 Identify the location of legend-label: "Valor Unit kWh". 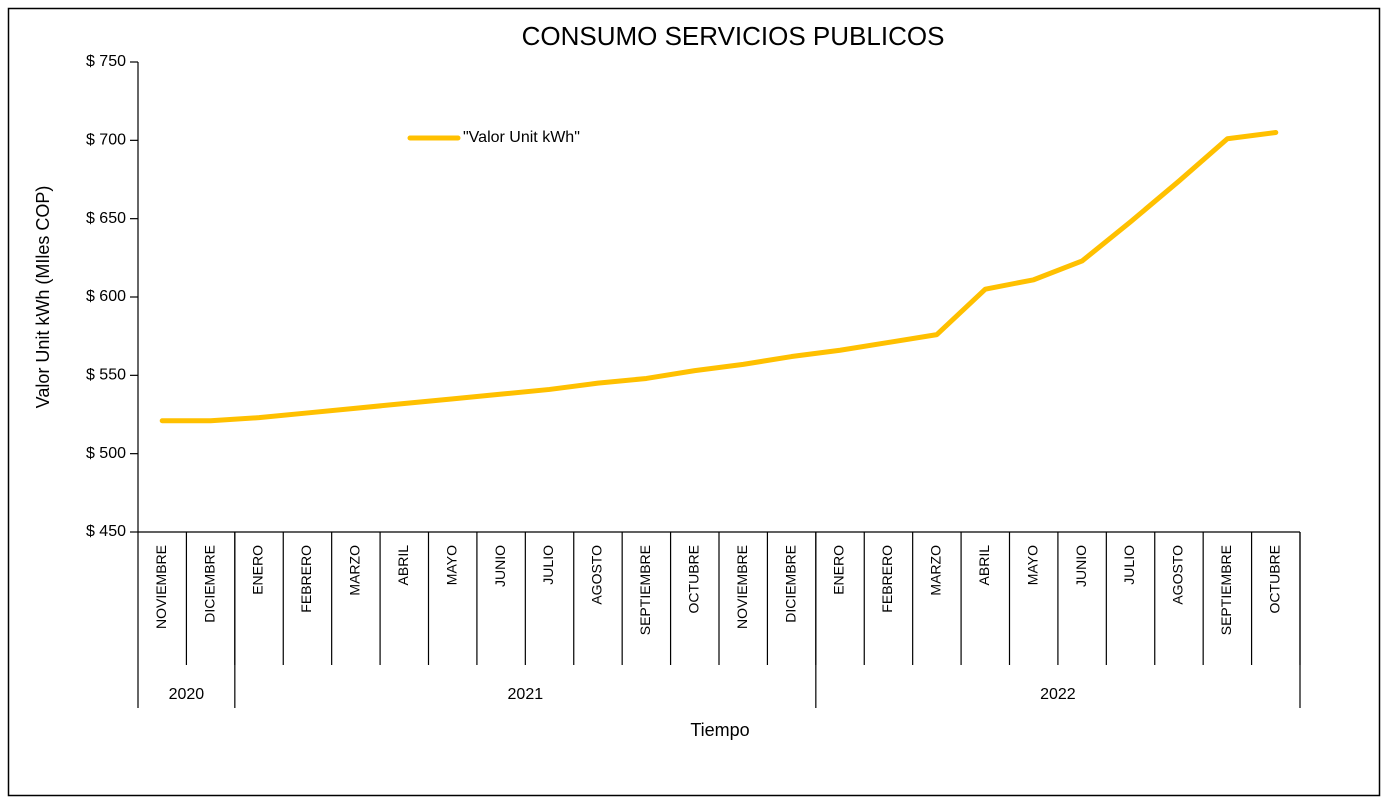
(521, 137).